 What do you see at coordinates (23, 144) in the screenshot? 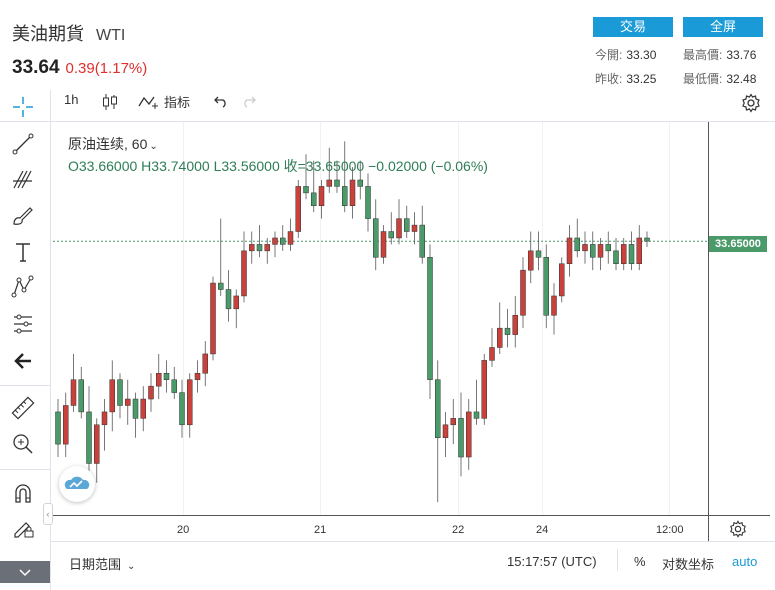
I see `trend-line-icon` at bounding box center [23, 144].